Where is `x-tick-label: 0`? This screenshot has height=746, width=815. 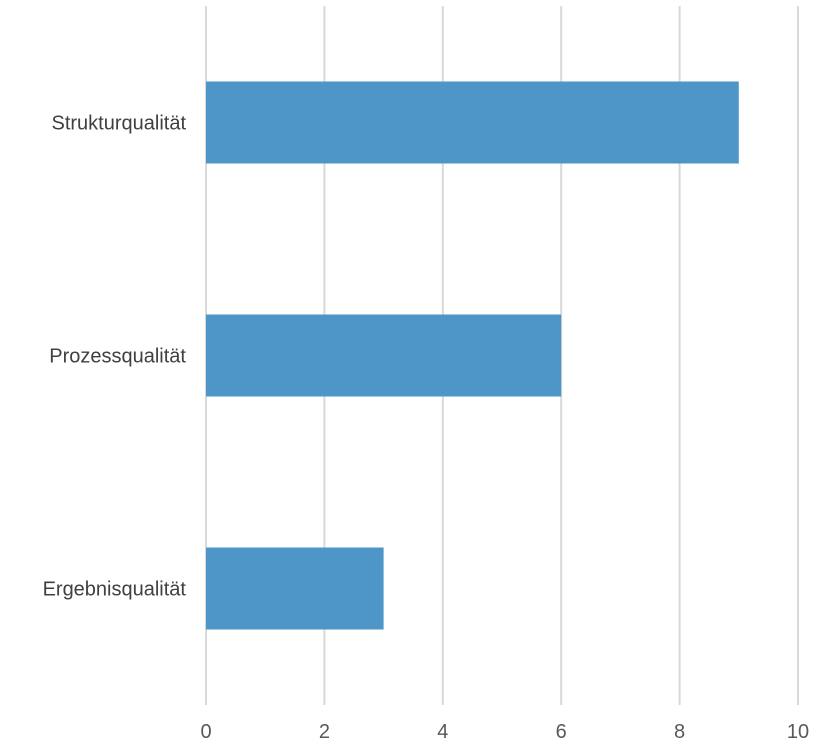
x-tick-label: 0 is located at coordinates (205, 732).